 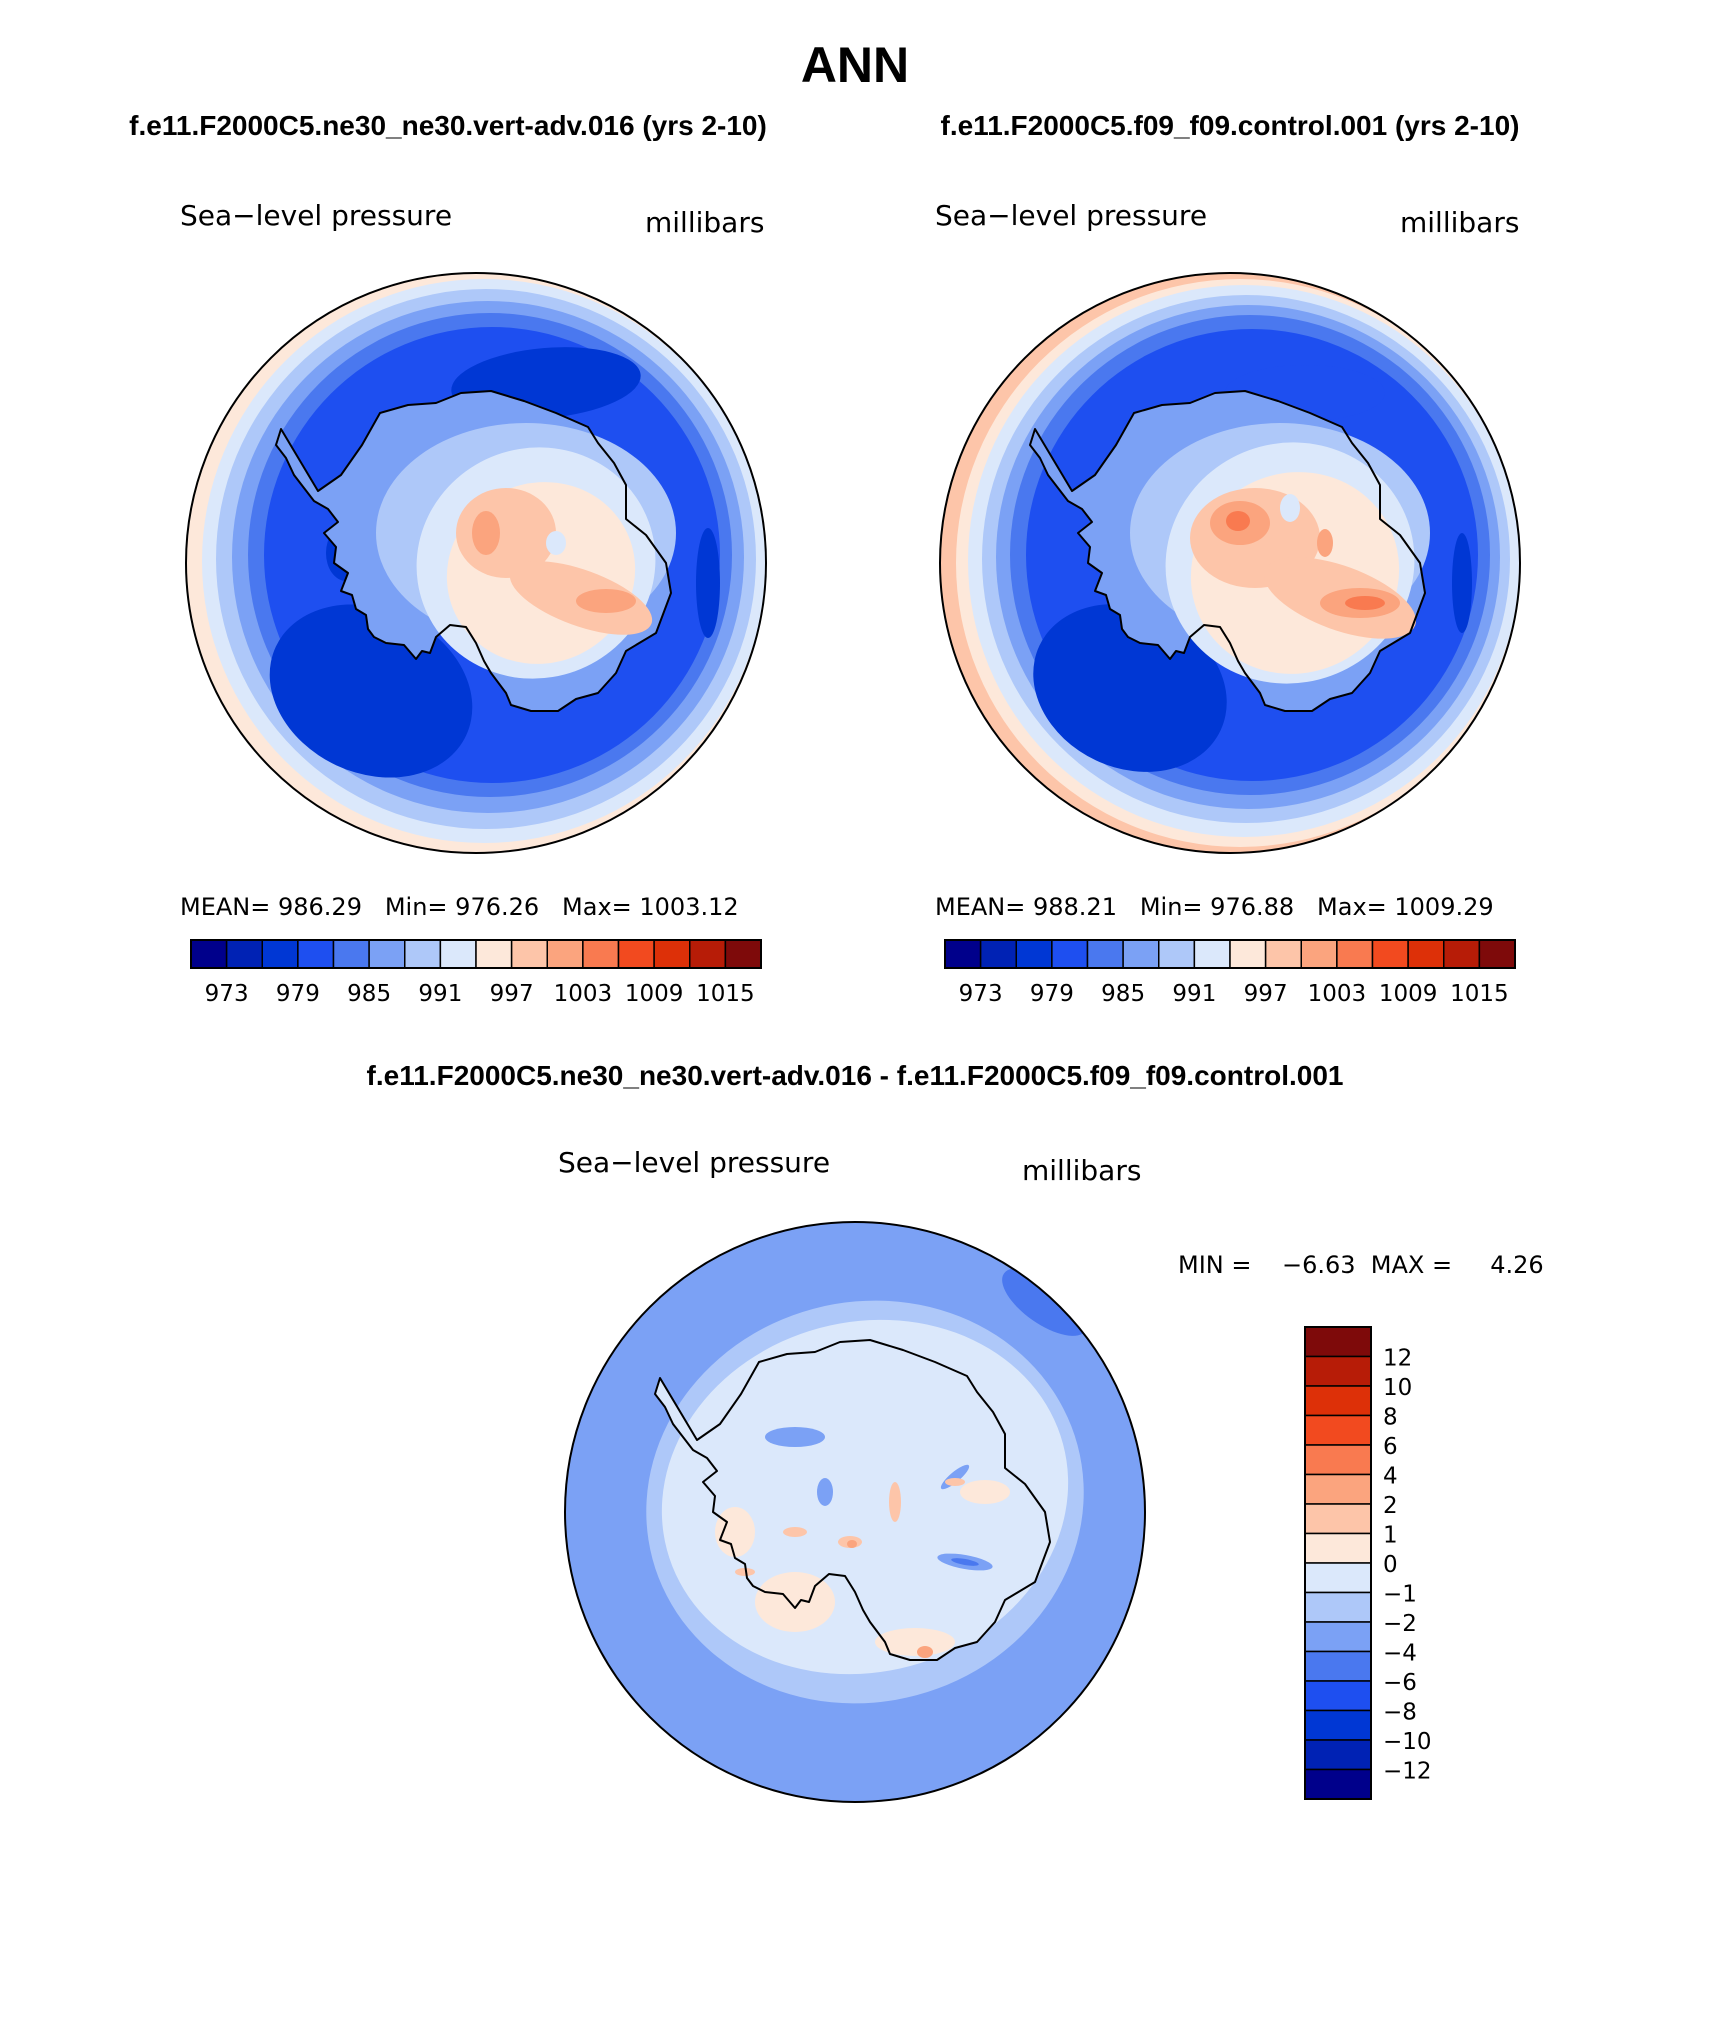 I want to click on top-left-colorbar-tick-label: 979, so click(x=298, y=994).